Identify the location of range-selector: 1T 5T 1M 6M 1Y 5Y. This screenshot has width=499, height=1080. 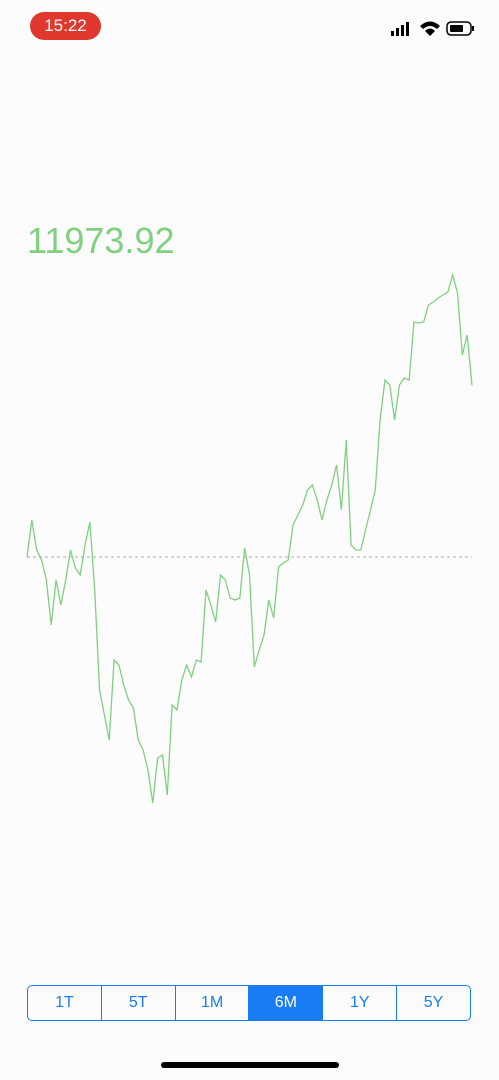
(249, 1003).